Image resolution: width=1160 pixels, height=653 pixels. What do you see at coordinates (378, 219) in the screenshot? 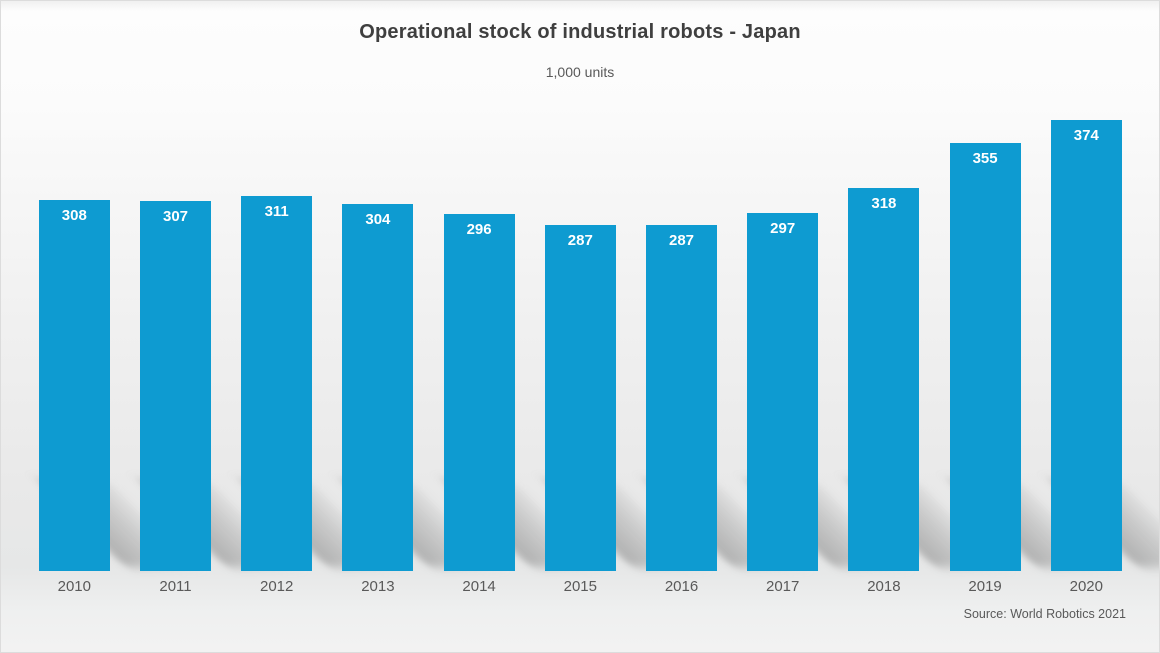
I see `bar-value-label: 304` at bounding box center [378, 219].